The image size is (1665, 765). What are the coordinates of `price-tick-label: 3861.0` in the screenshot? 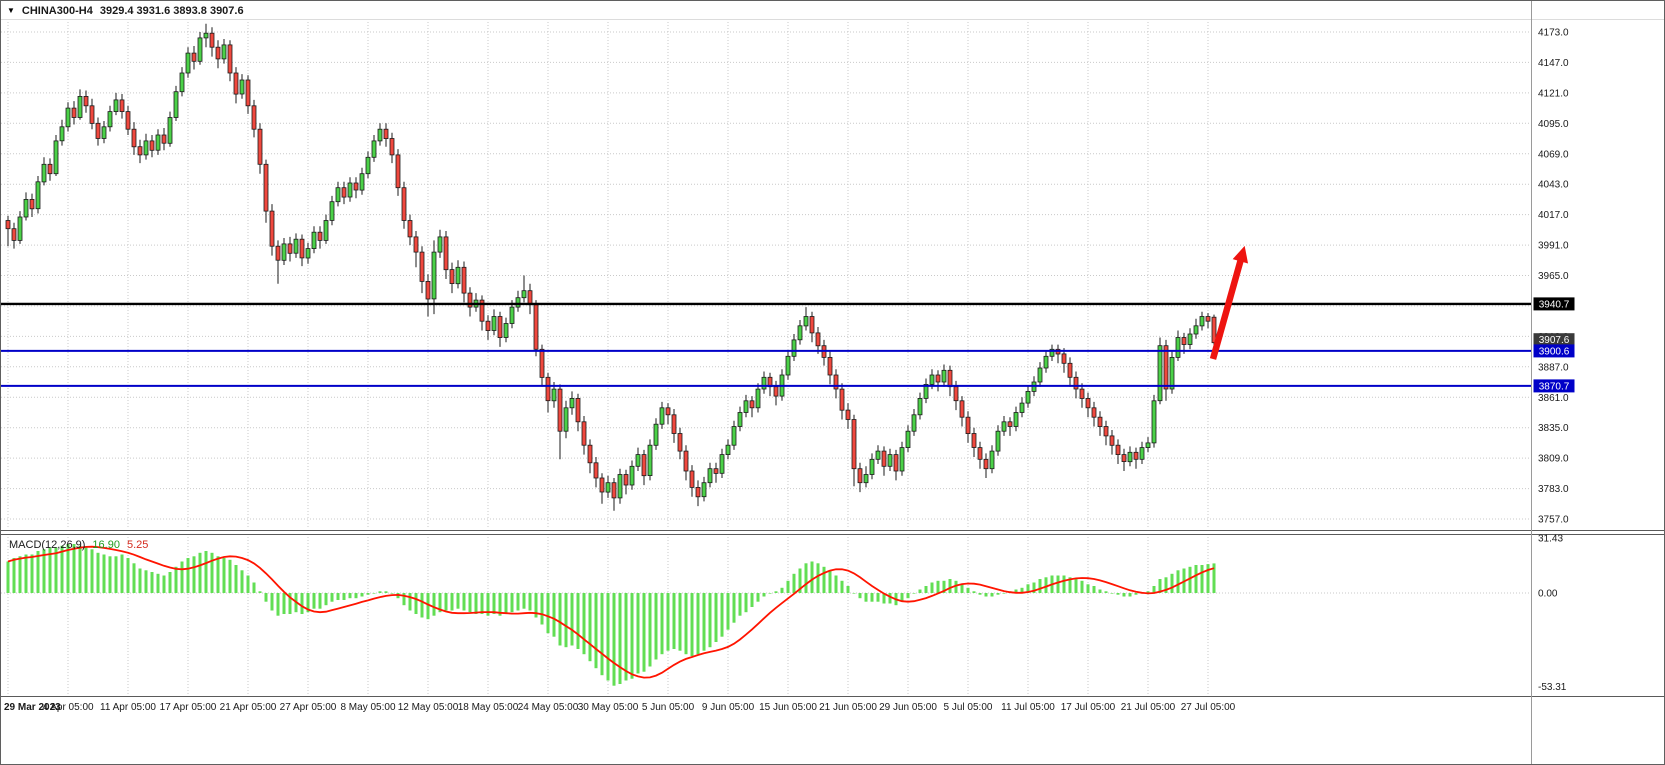 It's located at (1553, 398).